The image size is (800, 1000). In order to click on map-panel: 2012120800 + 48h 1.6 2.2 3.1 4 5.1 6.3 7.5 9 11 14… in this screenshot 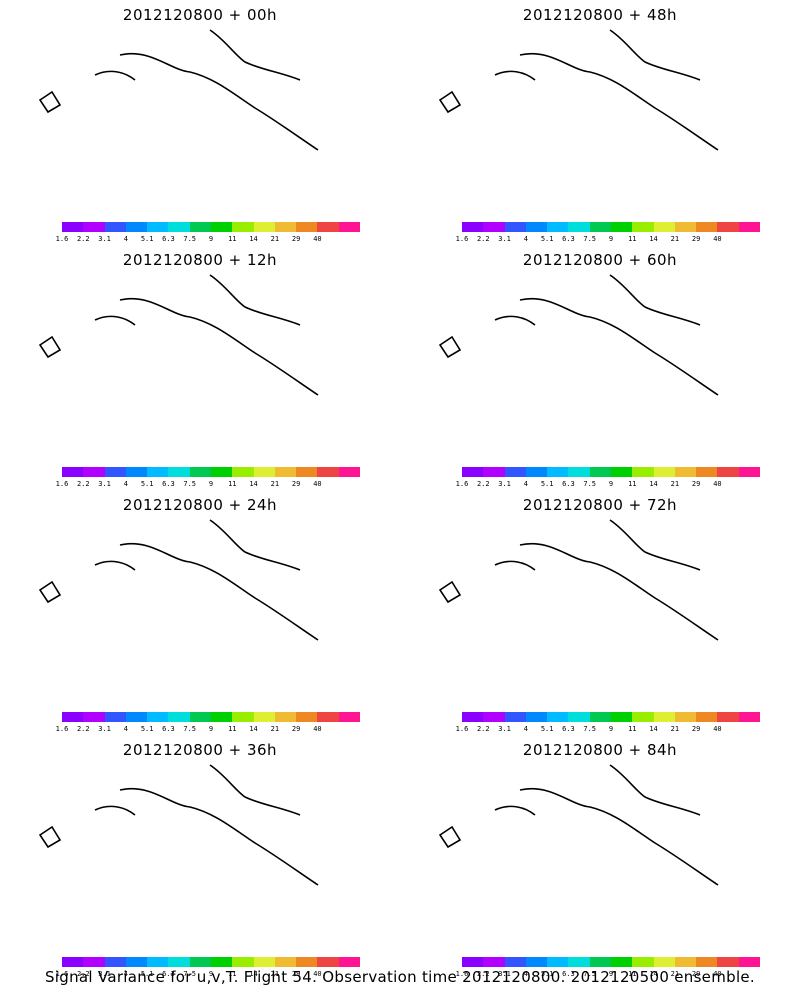, I will do `click(600, 125)`.